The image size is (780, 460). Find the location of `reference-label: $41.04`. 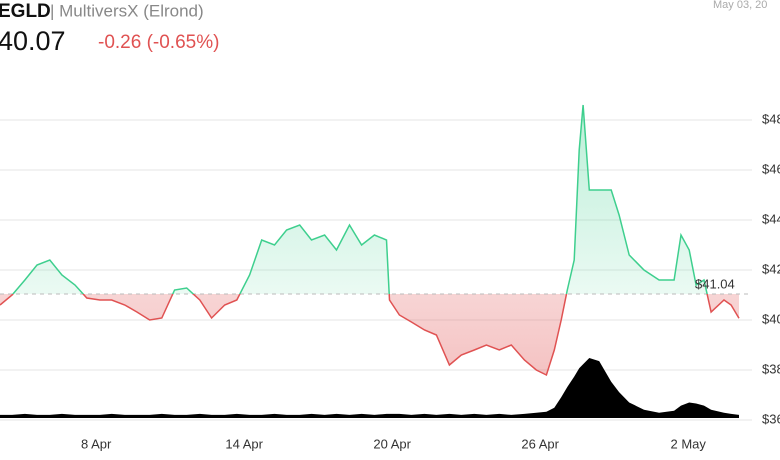

reference-label: $41.04 is located at coordinates (715, 283).